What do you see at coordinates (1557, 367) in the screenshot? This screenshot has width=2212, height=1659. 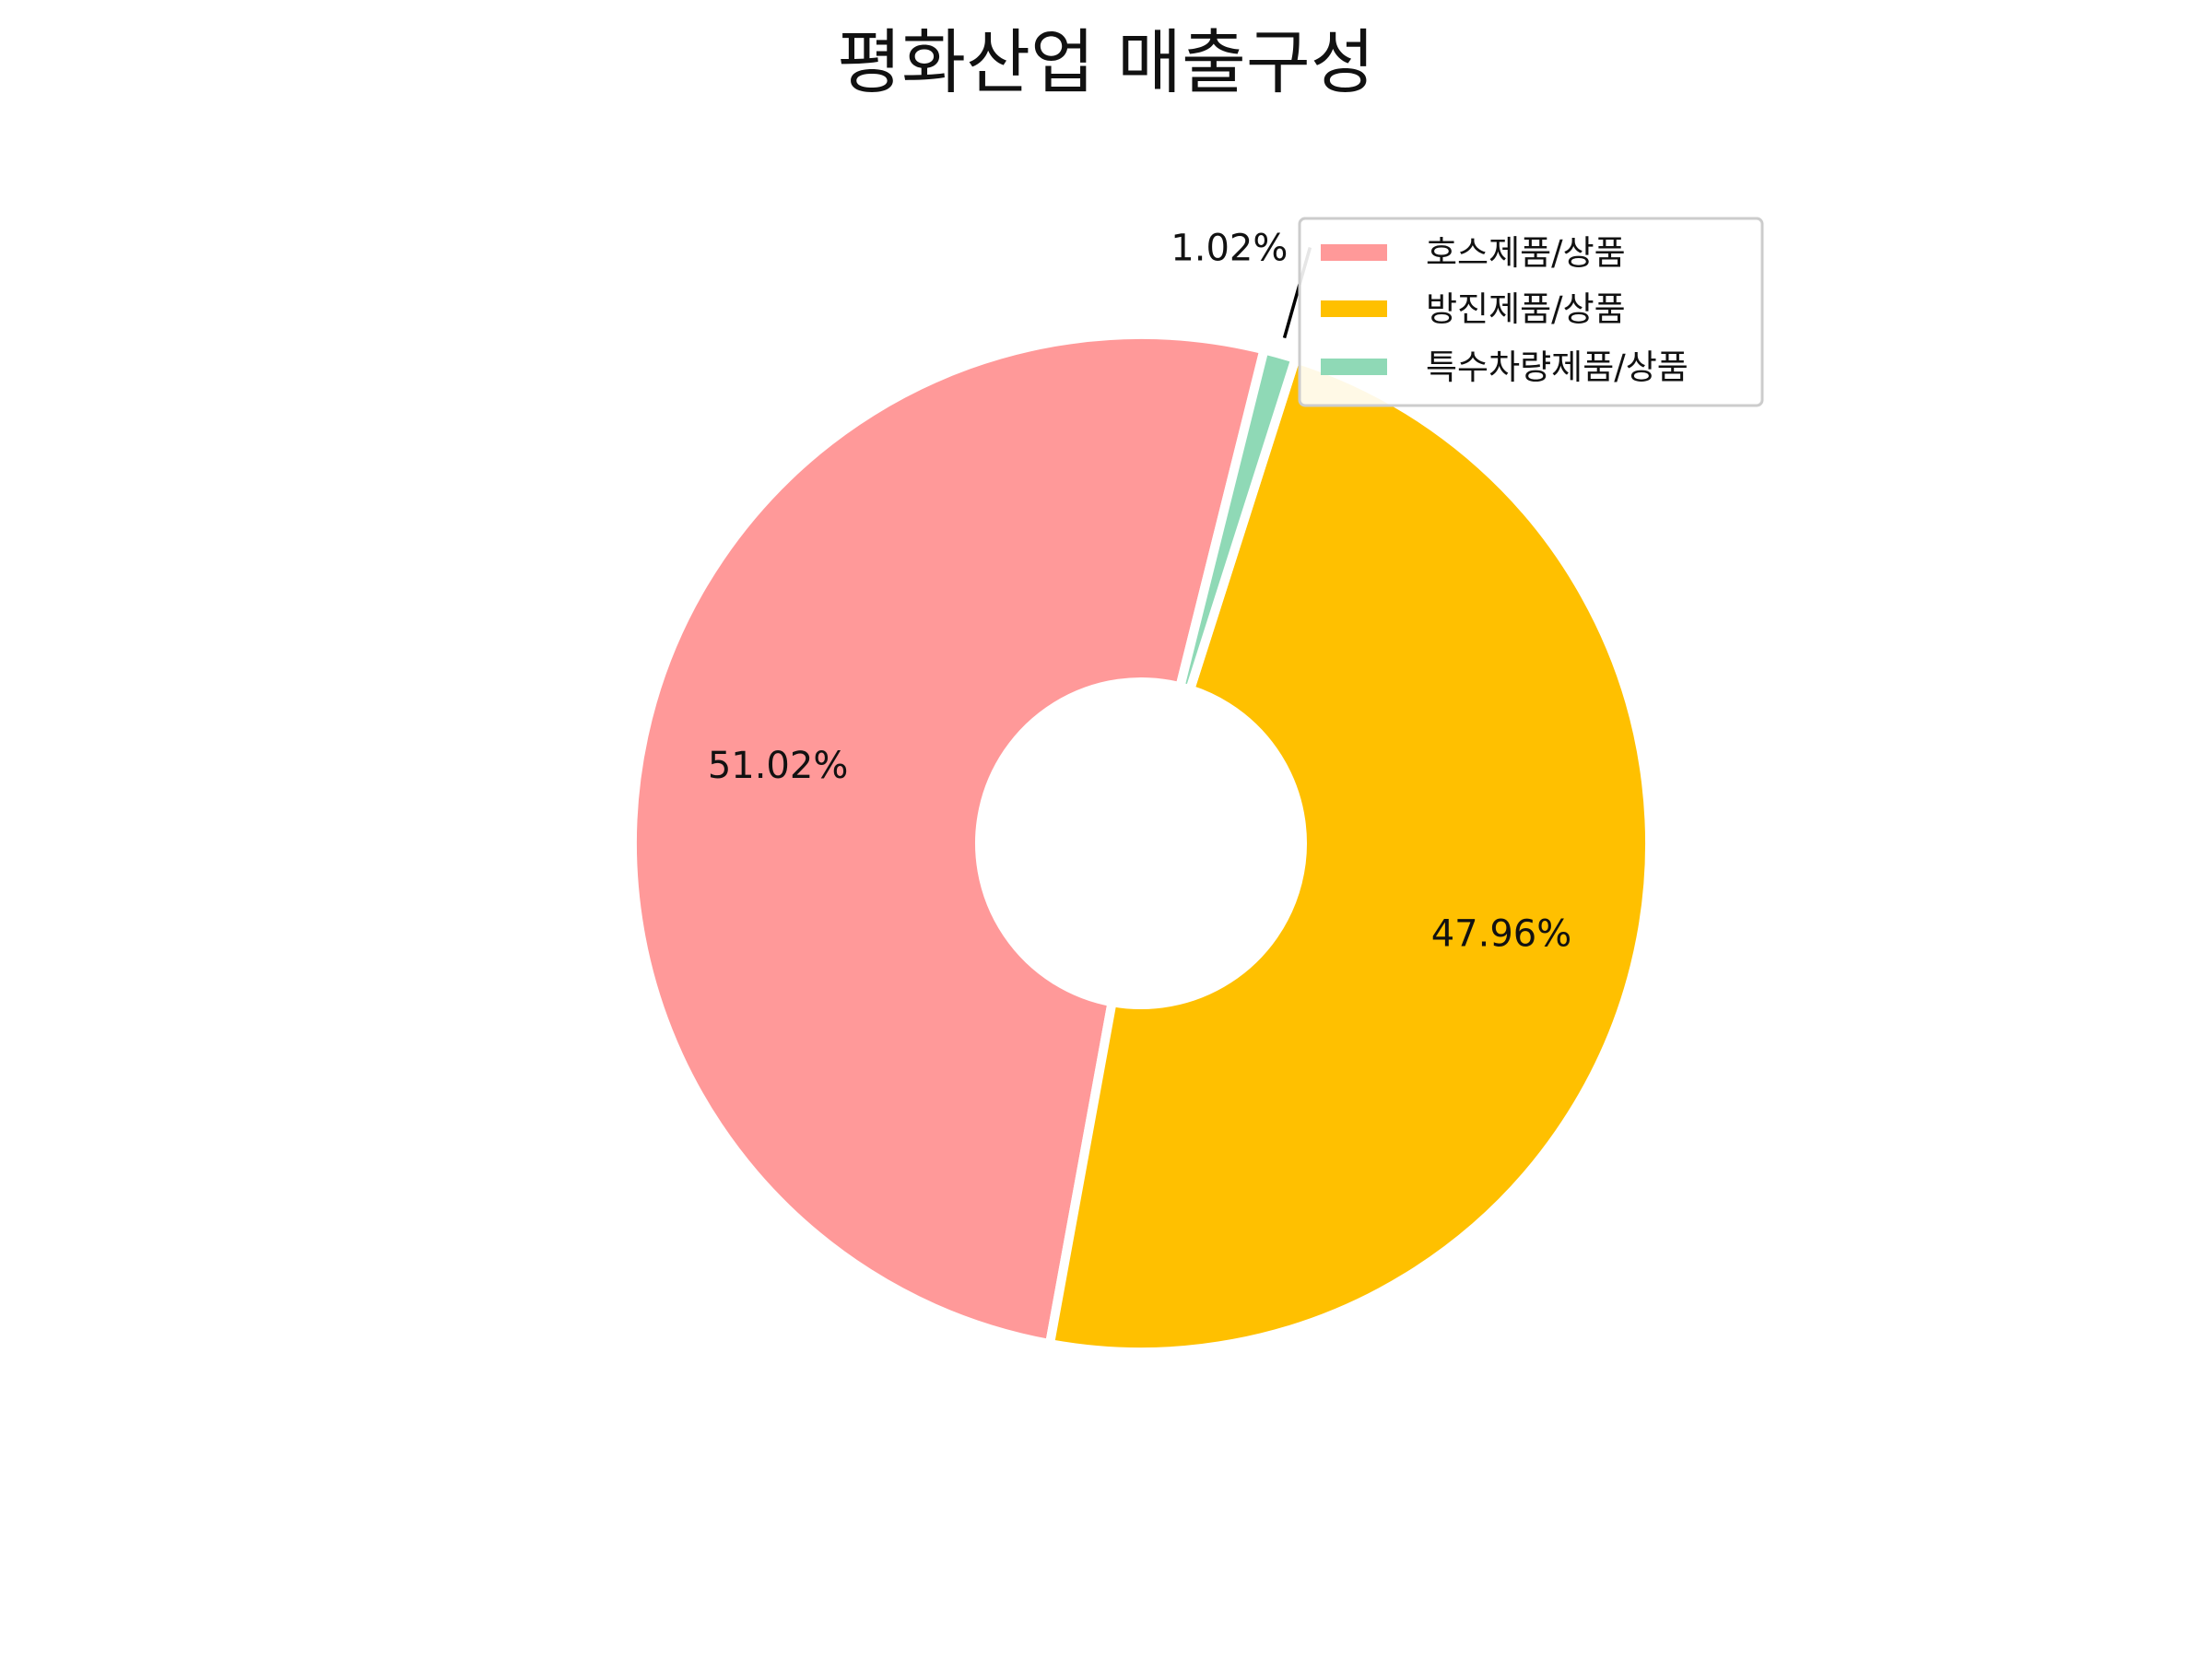 I see `legend-label-special-vehicle: 특수차량제품/상품` at bounding box center [1557, 367].